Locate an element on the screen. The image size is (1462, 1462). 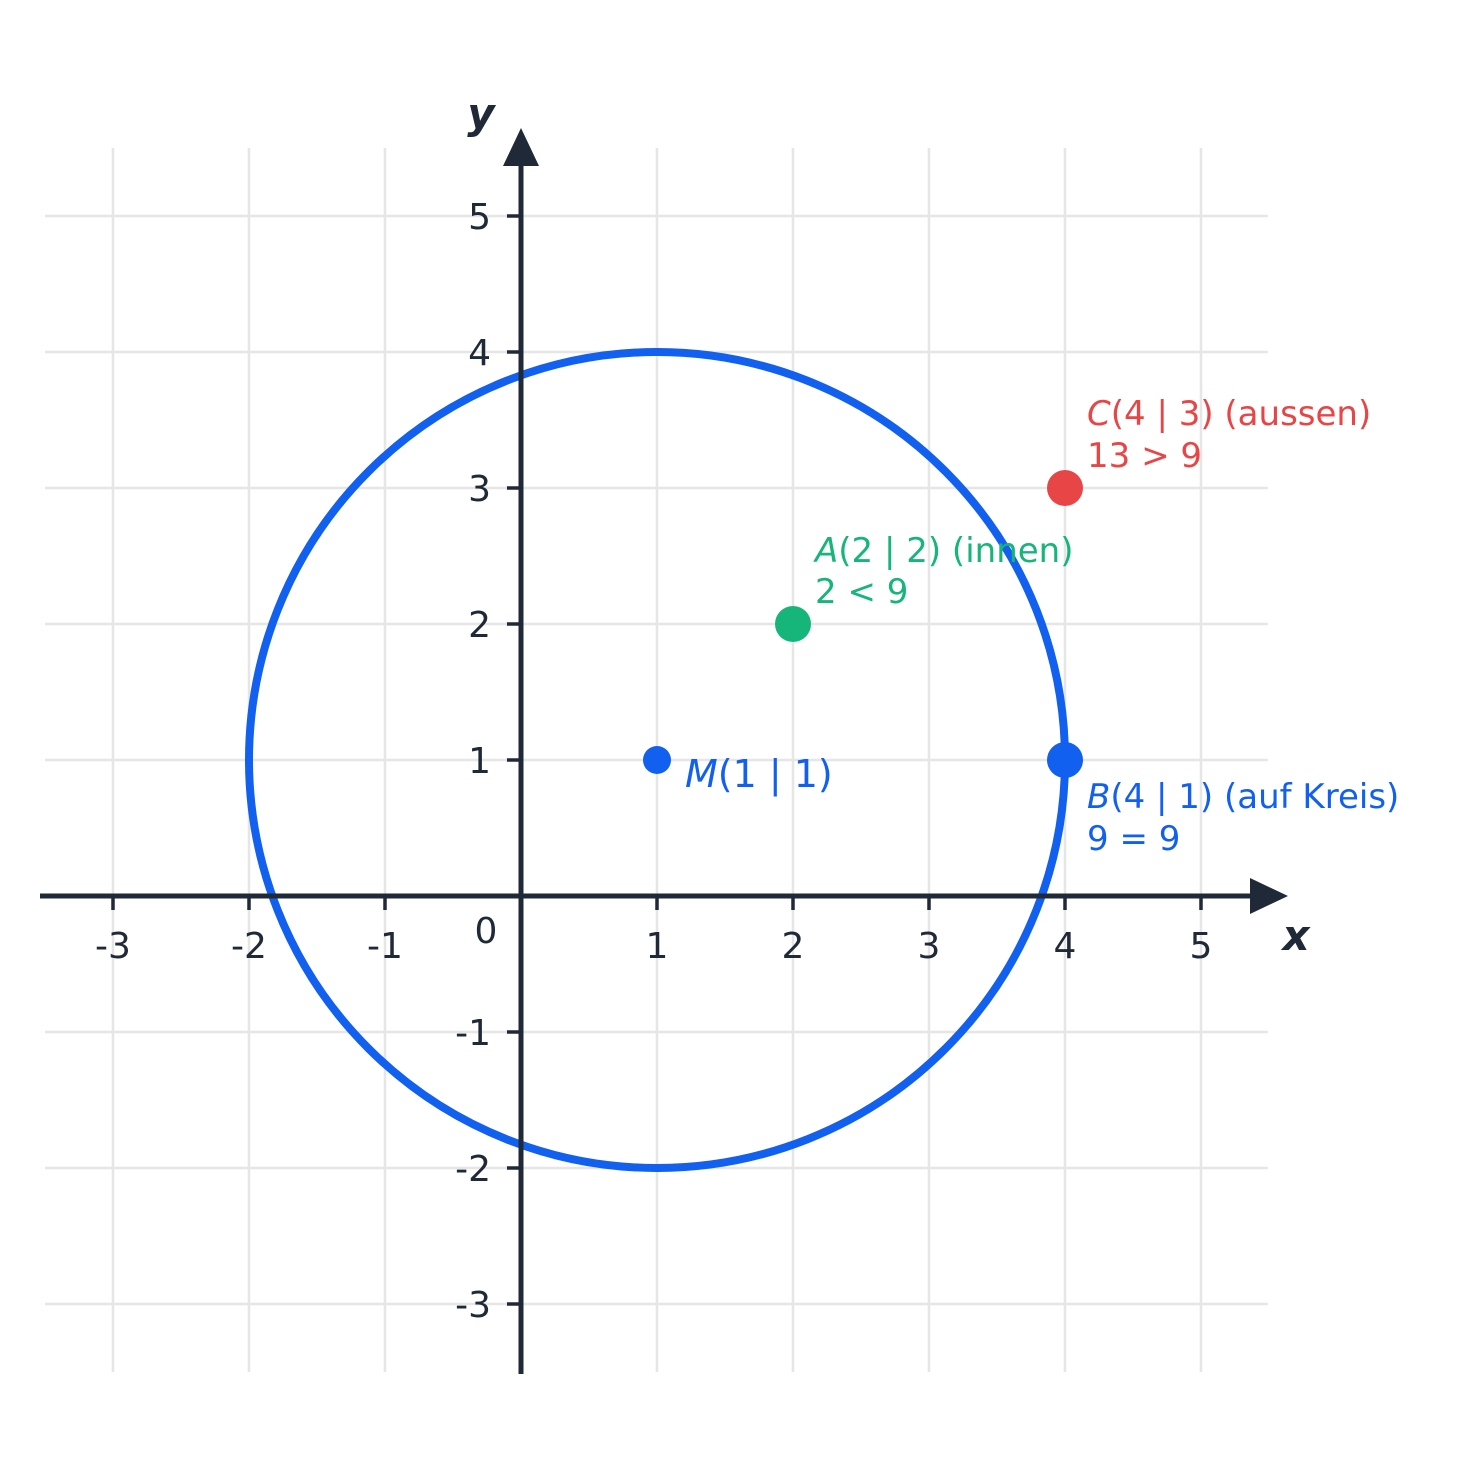
x-tick-label: -1 is located at coordinates (385, 946).